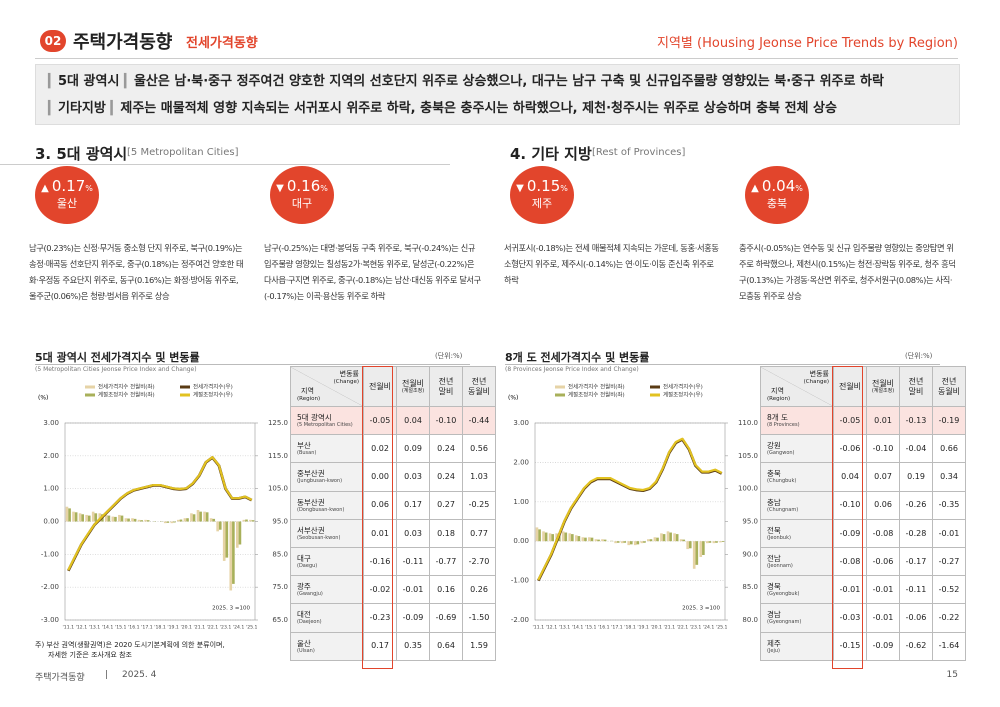 The width and height of the screenshot is (1000, 707). Describe the element at coordinates (50, 620) in the screenshot. I see `y-tick-label: -3.00` at that location.